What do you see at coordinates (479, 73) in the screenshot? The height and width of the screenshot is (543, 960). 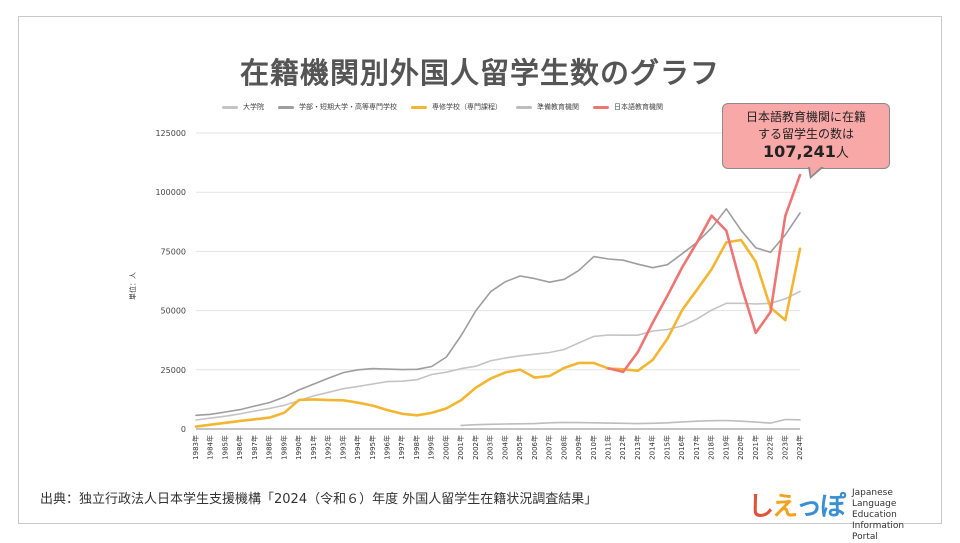 I see `chart-title: 在籍機関別外国人留学生数のグラフ` at bounding box center [479, 73].